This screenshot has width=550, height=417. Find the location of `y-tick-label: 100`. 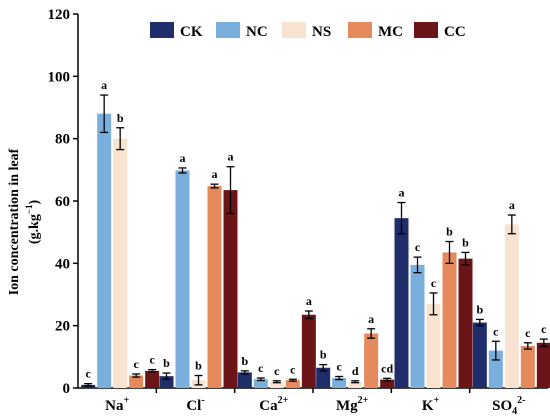

y-tick-label: 100 is located at coordinates (59, 77).